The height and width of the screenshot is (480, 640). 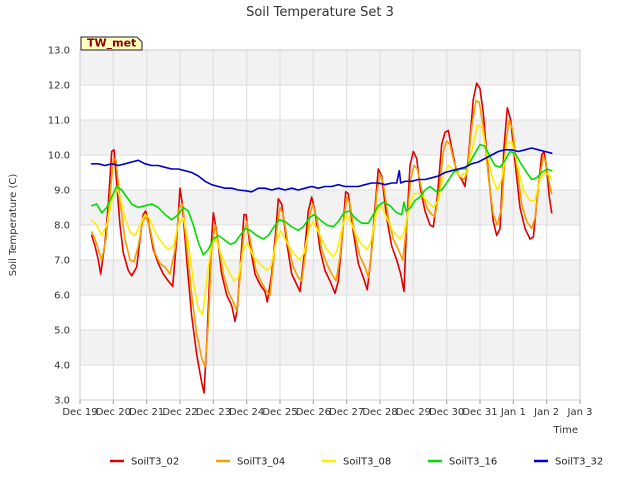 I want to click on x-tick-label: Dec 31, so click(x=479, y=412).